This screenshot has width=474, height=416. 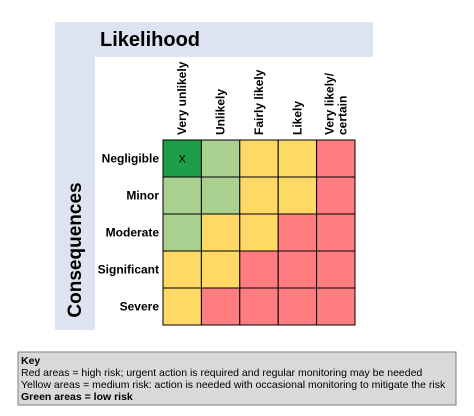 I want to click on key-title: Key, so click(x=30, y=361).